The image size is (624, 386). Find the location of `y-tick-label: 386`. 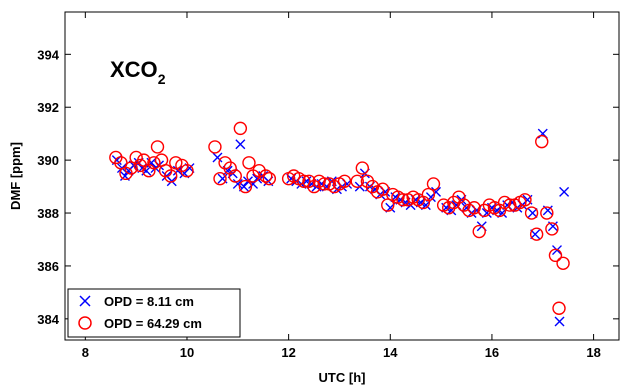

y-tick-label: 386 is located at coordinates (48, 266).